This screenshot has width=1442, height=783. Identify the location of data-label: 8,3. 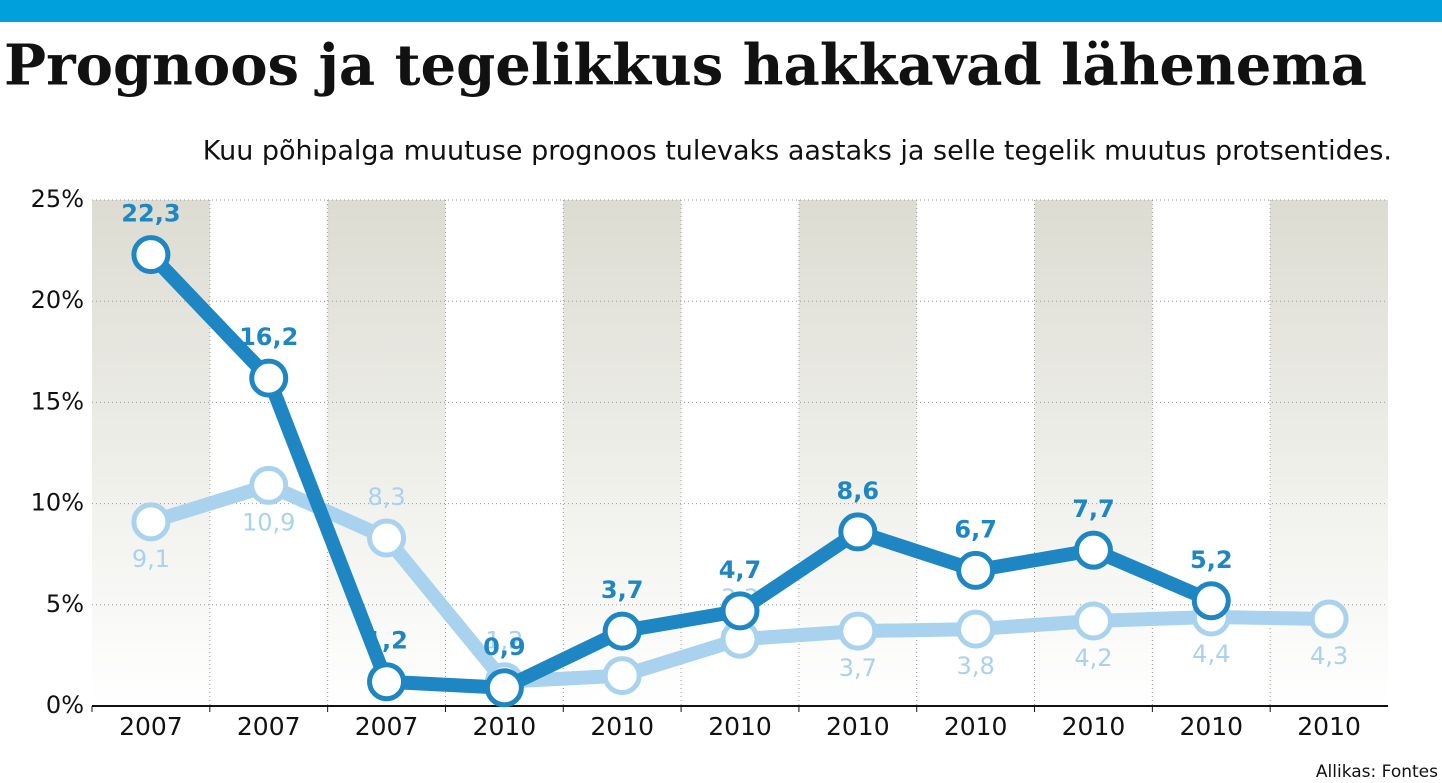
(386, 497).